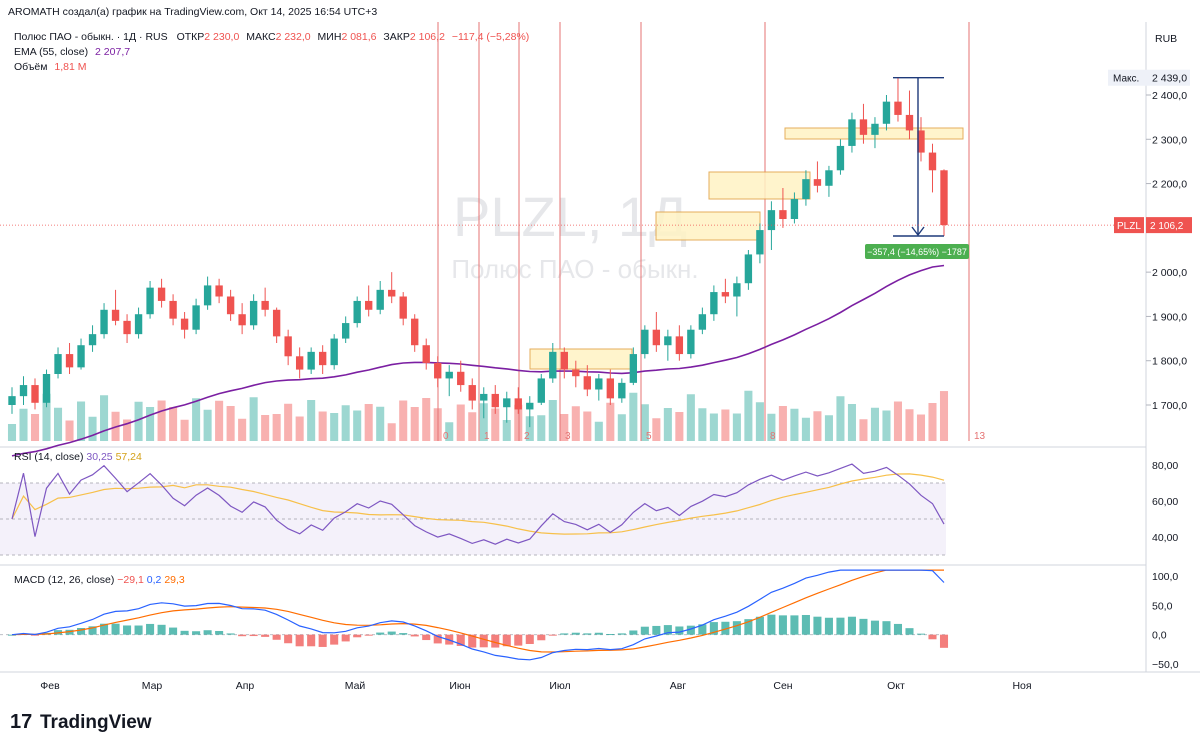 The width and height of the screenshot is (1200, 747). What do you see at coordinates (1169, 406) in the screenshot?
I see `price-tick-label: 1 700,0` at bounding box center [1169, 406].